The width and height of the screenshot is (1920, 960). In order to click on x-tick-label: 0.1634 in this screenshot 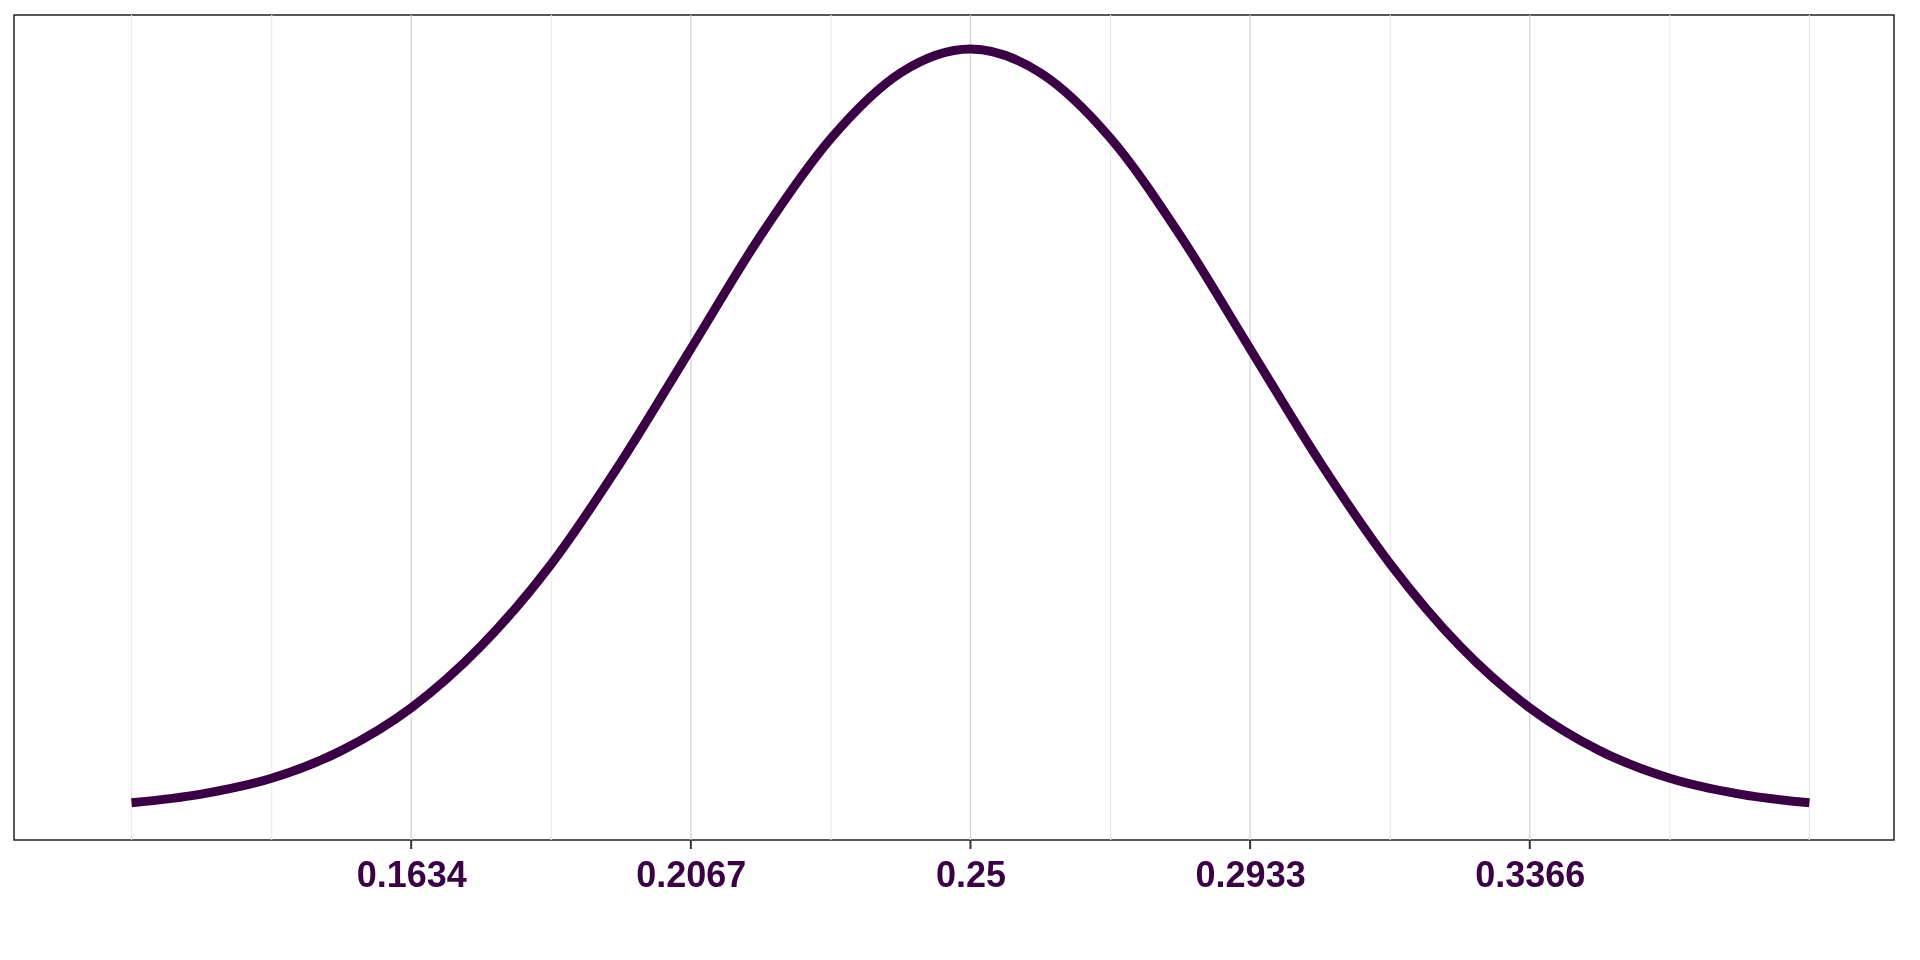, I will do `click(411, 874)`.